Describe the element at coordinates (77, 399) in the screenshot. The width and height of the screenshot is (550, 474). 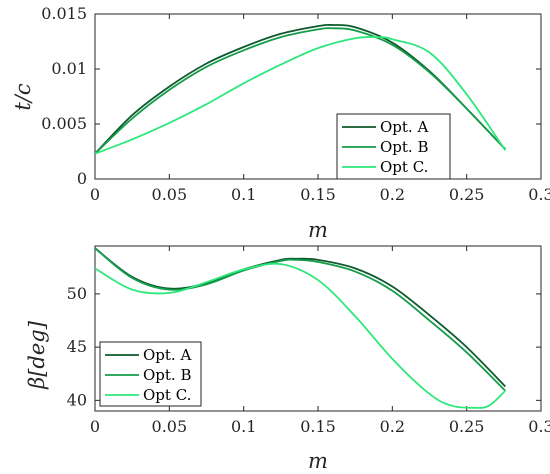
I see `y-tick-label: 40` at that location.